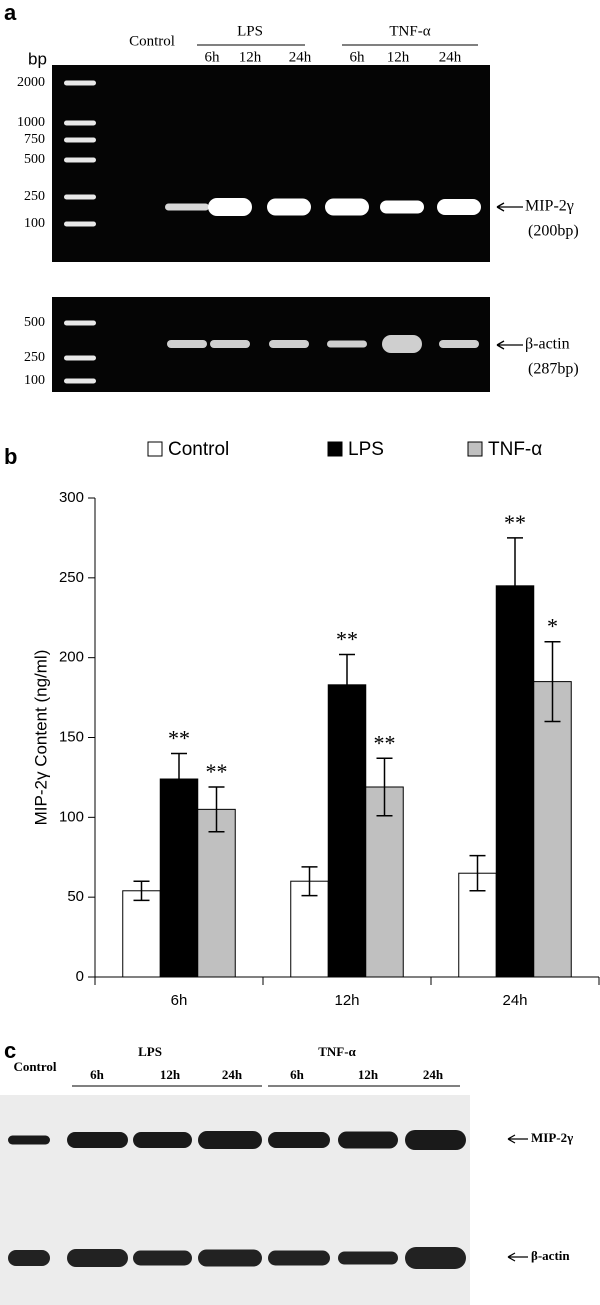 Image resolution: width=600 pixels, height=1305 pixels. What do you see at coordinates (71, 657) in the screenshot?
I see `y-tick-label: 200` at bounding box center [71, 657].